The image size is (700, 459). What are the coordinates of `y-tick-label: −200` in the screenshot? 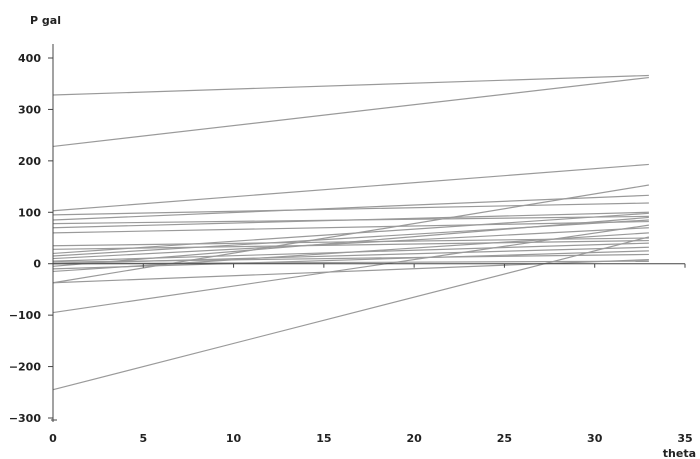 It's located at (25, 367).